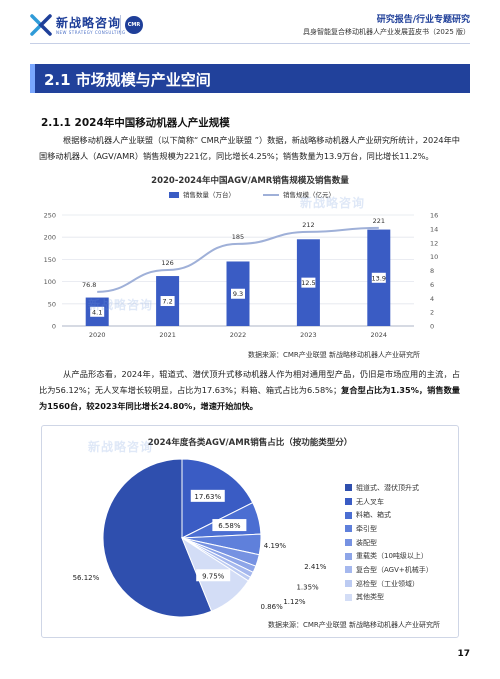 This screenshot has height=679, width=500. I want to click on logo-divider, so click(120, 25).